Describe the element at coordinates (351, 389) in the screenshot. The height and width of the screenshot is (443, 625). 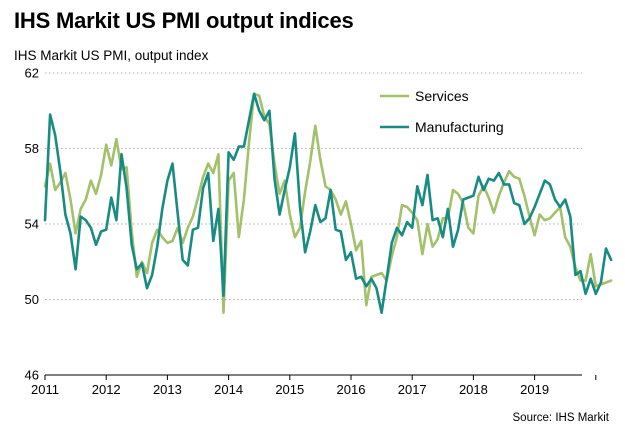
I see `x-tick-label: 2016` at that location.